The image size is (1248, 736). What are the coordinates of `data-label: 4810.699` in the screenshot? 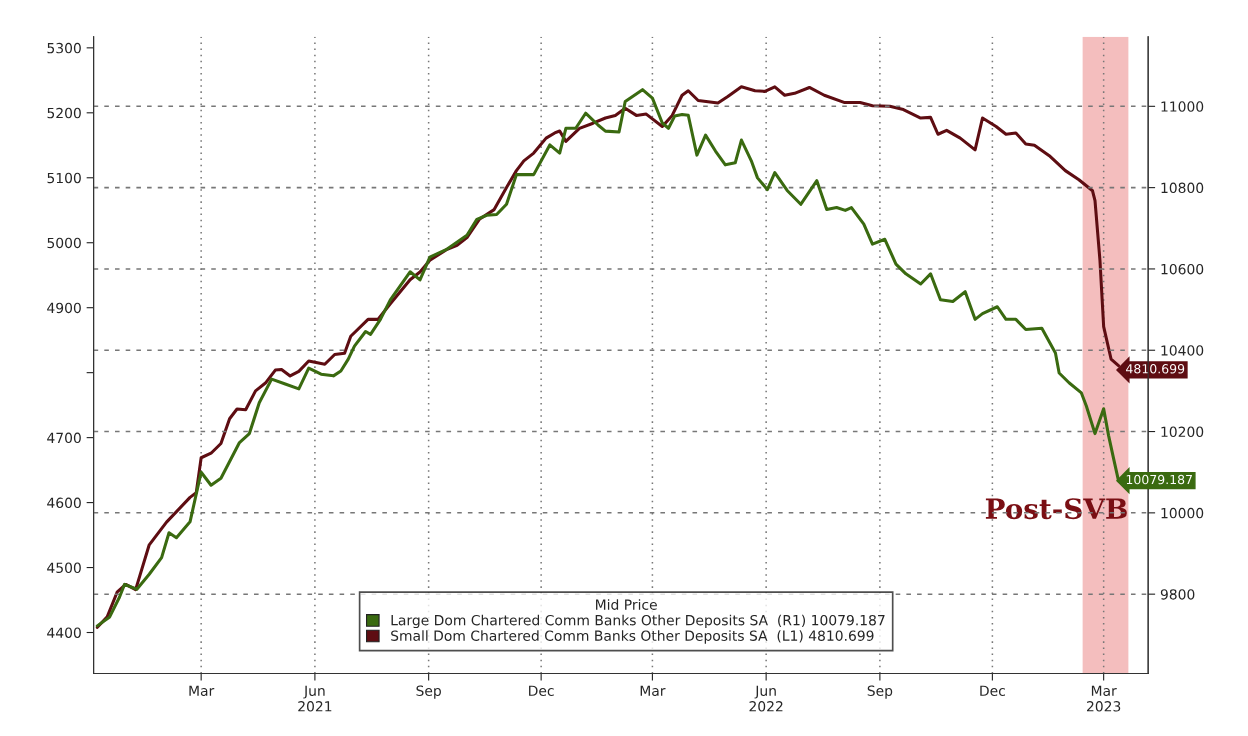 It's located at (1155, 369).